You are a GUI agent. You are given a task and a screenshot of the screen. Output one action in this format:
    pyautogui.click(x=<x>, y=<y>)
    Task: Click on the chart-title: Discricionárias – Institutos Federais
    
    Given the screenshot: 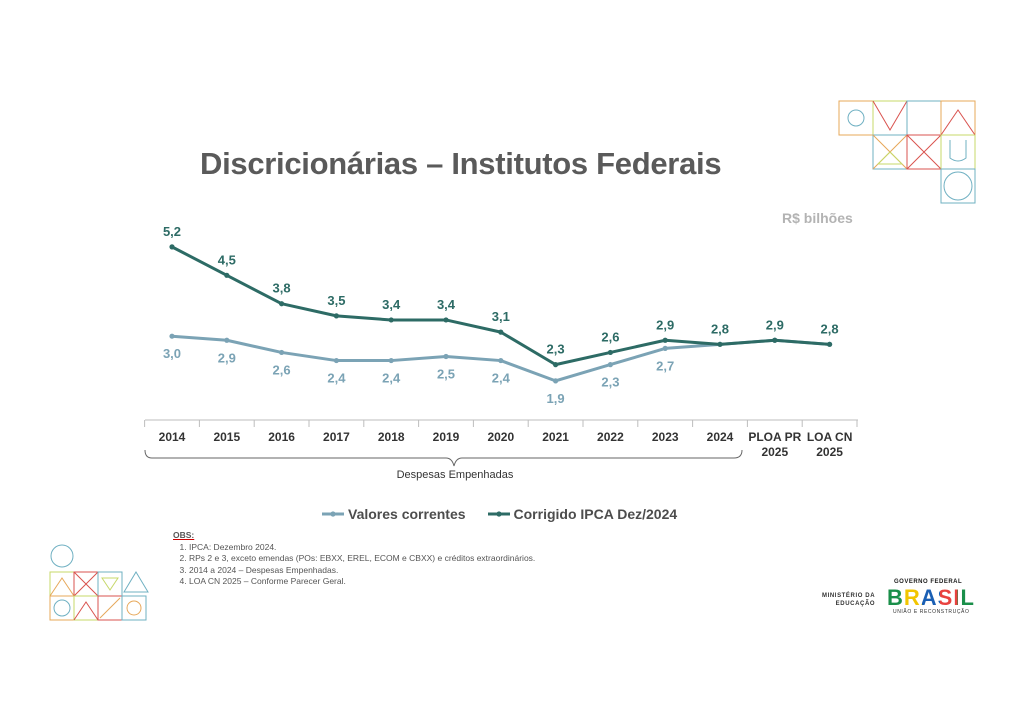 What is the action you would take?
    pyautogui.click(x=461, y=163)
    